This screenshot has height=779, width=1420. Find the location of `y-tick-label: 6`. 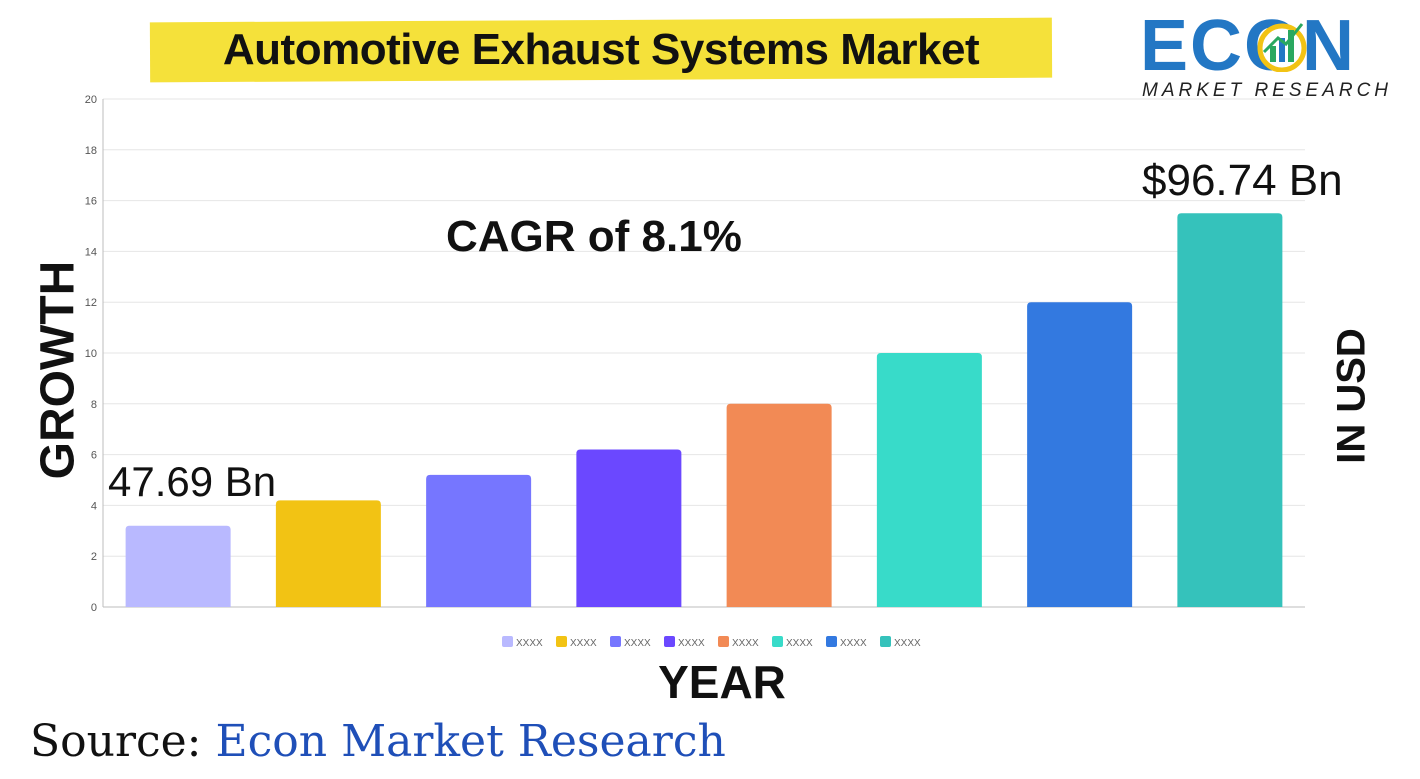

y-tick-label: 6 is located at coordinates (94, 456).